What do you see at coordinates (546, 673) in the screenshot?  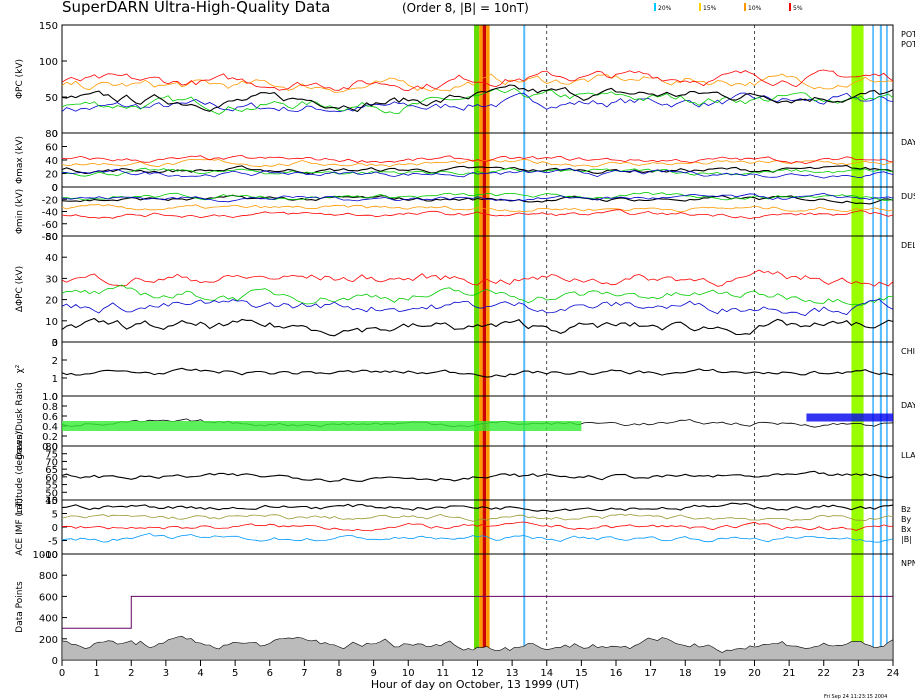 I see `x-tick-label: 14` at bounding box center [546, 673].